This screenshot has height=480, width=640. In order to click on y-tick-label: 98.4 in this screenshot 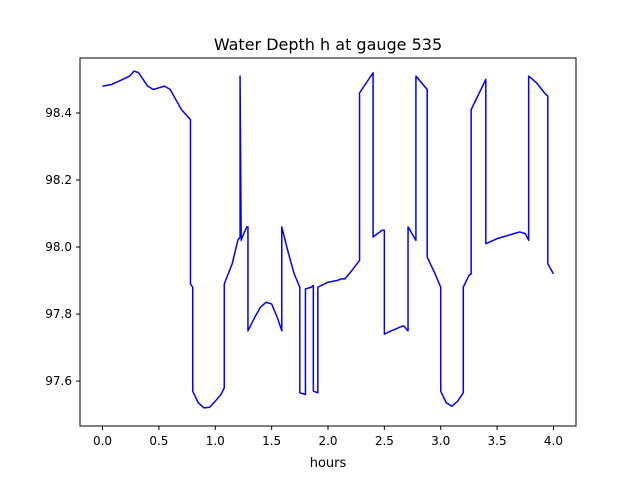, I will do `click(58, 113)`.